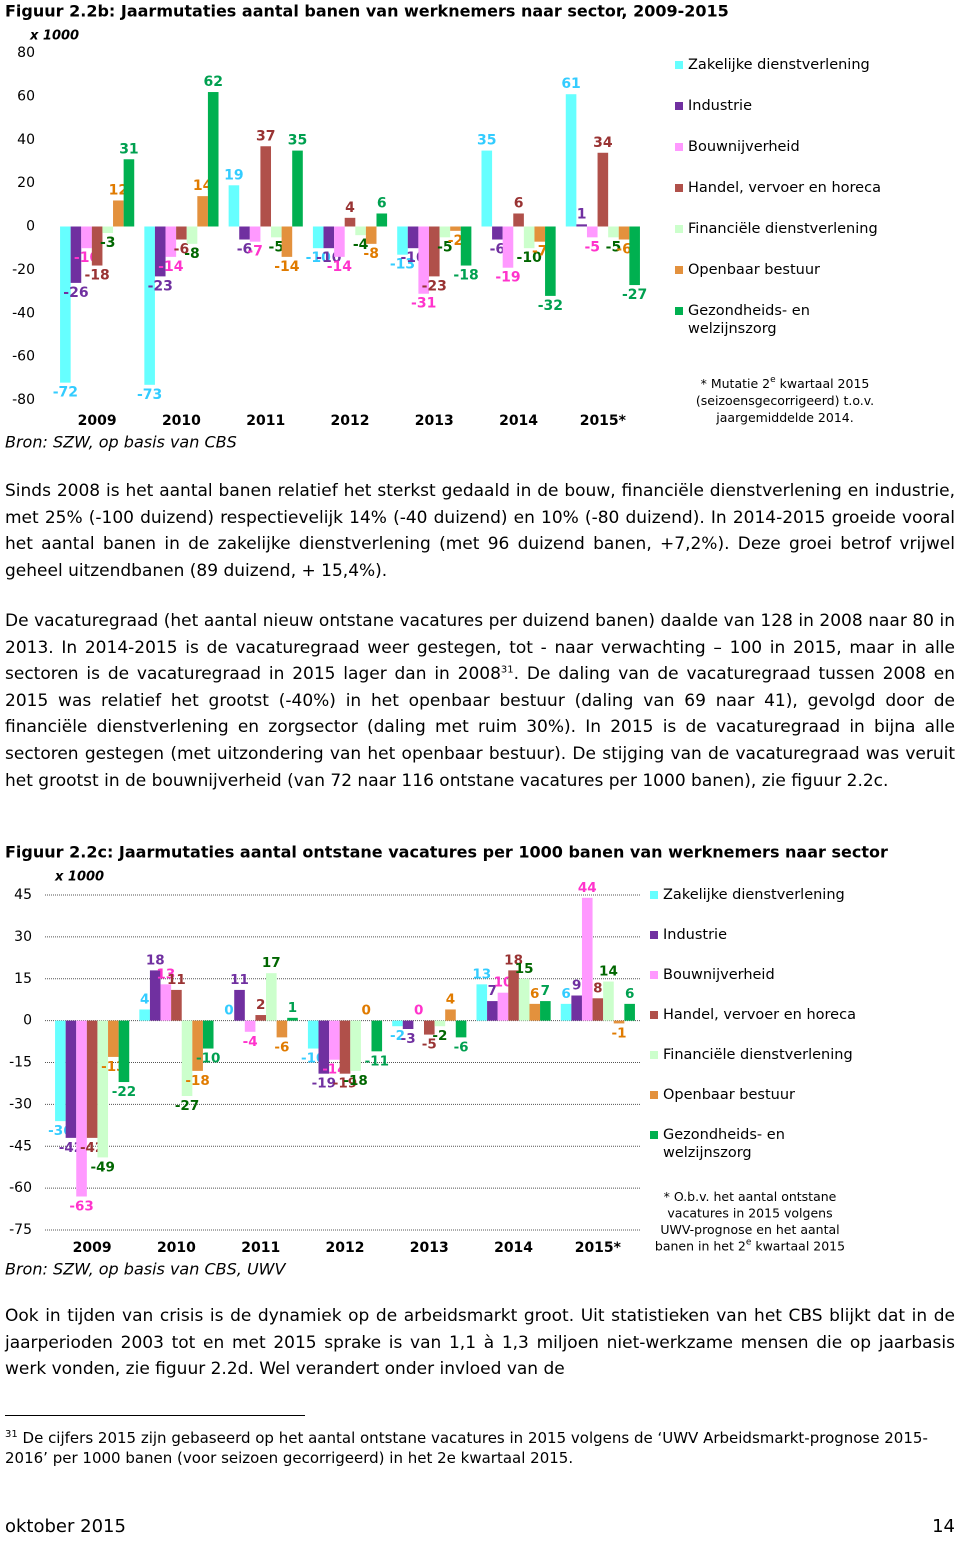 The width and height of the screenshot is (960, 1541). Describe the element at coordinates (749, 1212) in the screenshot. I see `note-text: vacatures in 2015 volgens` at that location.